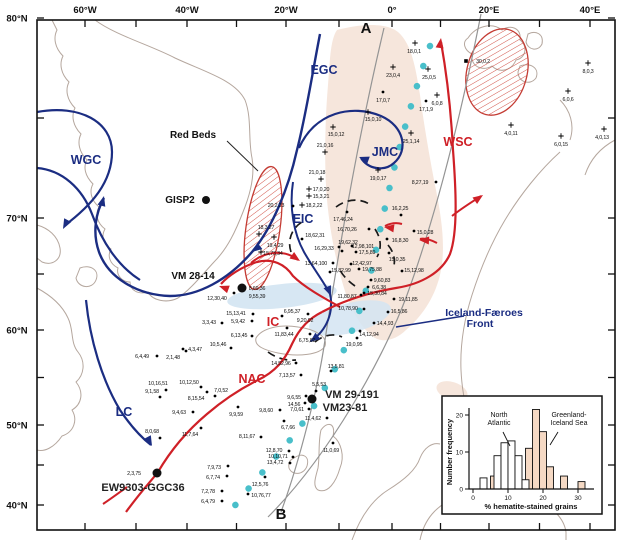 The width and height of the screenshot is (632, 540). Describe the element at coordinates (238, 322) in the screenshot. I see `sample-point-label: 5,9,42` at that location.